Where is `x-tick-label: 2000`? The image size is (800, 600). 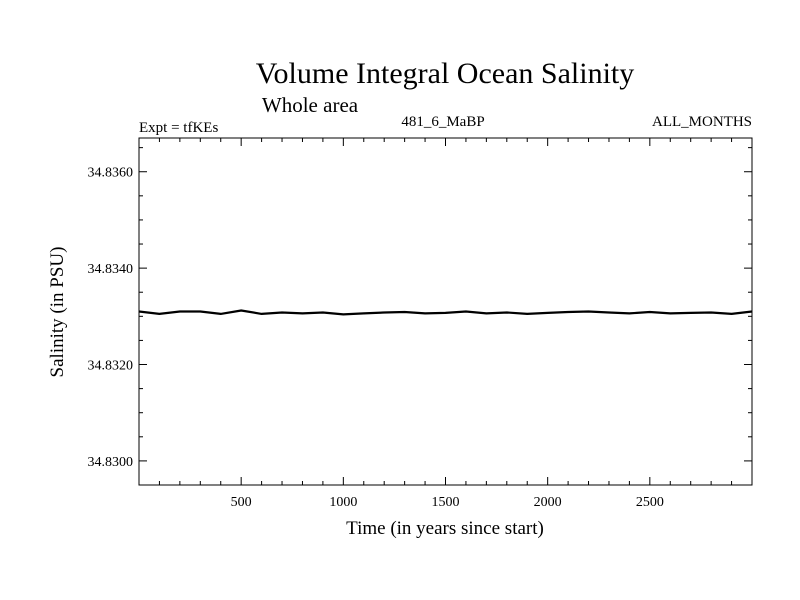
x-tick-label: 2000 is located at coordinates (548, 502).